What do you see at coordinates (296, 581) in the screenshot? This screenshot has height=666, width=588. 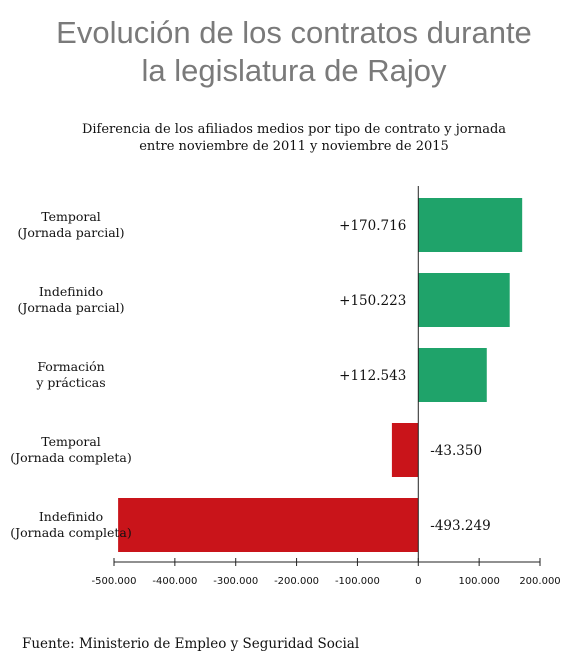 I see `x-tick-label-3: -200.000` at bounding box center [296, 581].